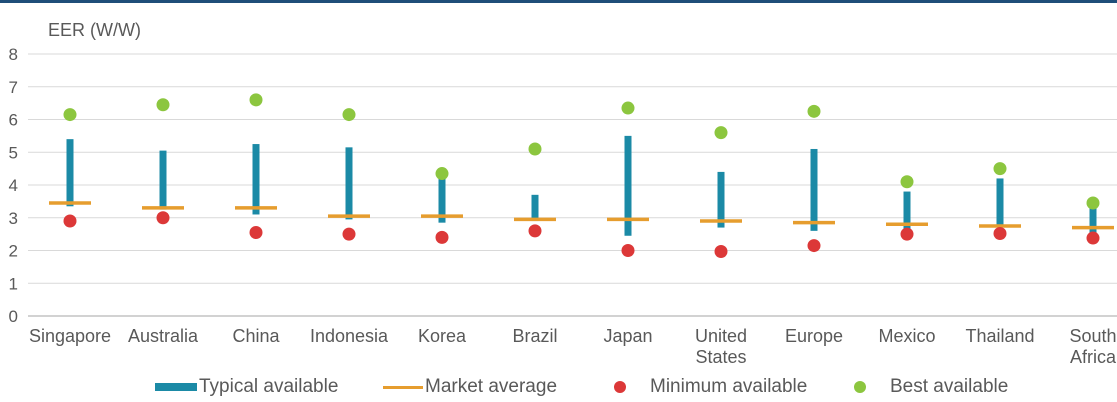 The width and height of the screenshot is (1117, 402). I want to click on x-tick-line: South, so click(1092, 336).